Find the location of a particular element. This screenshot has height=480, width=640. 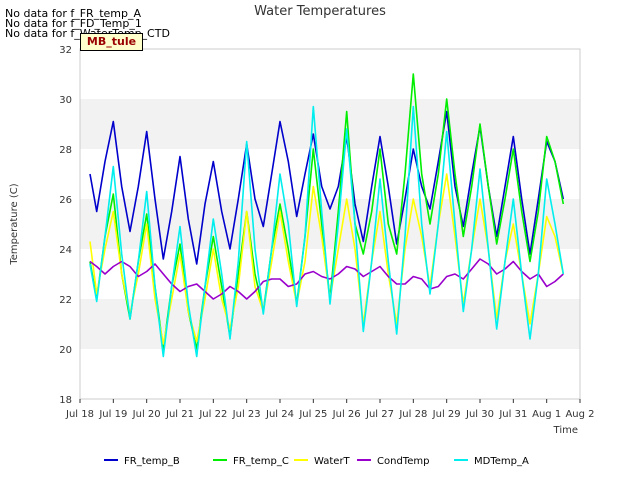

x-tick-label: Jul 20 is located at coordinates (146, 414).